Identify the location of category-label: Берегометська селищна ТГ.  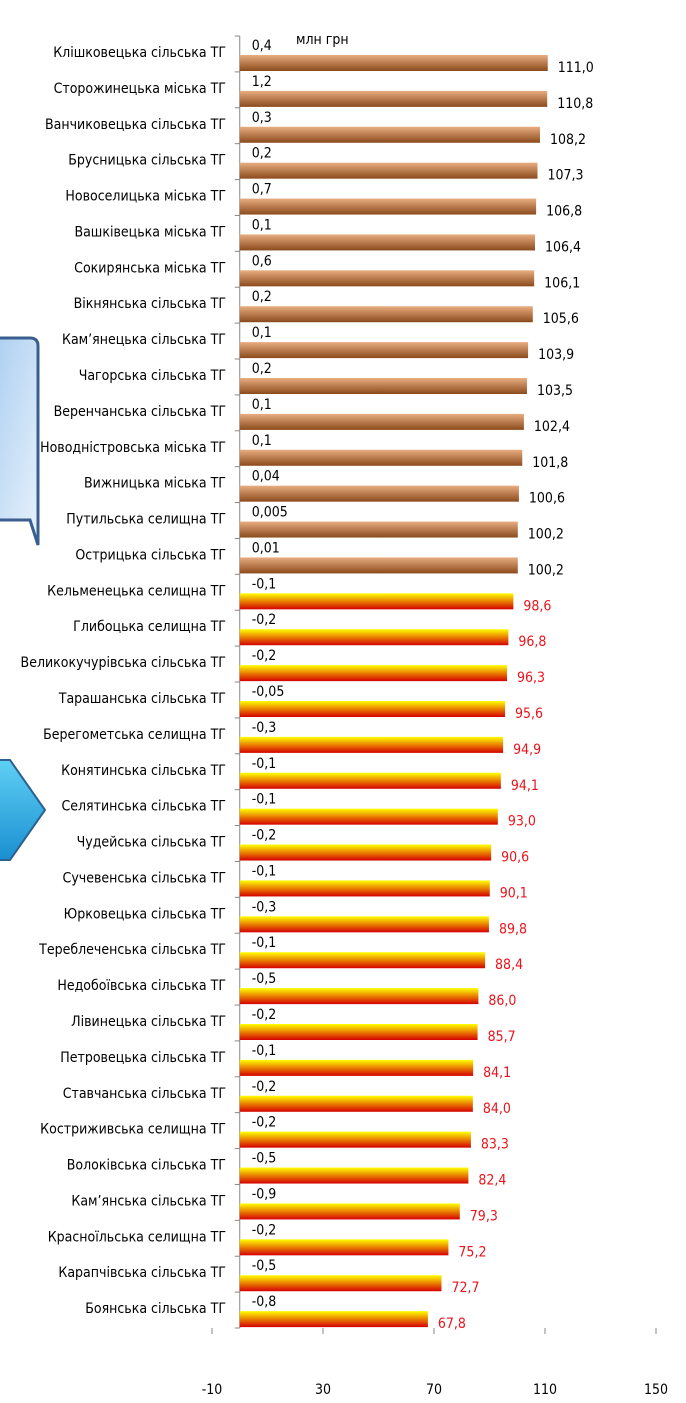
(134, 735).